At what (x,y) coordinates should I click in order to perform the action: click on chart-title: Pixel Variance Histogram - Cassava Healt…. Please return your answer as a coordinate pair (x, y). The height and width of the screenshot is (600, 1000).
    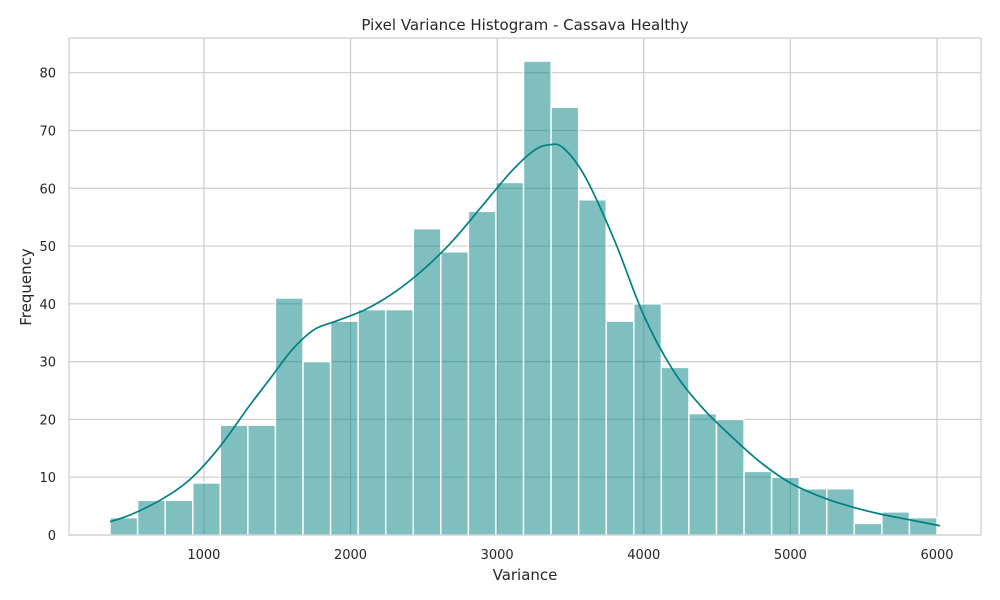
    Looking at the image, I should click on (524, 25).